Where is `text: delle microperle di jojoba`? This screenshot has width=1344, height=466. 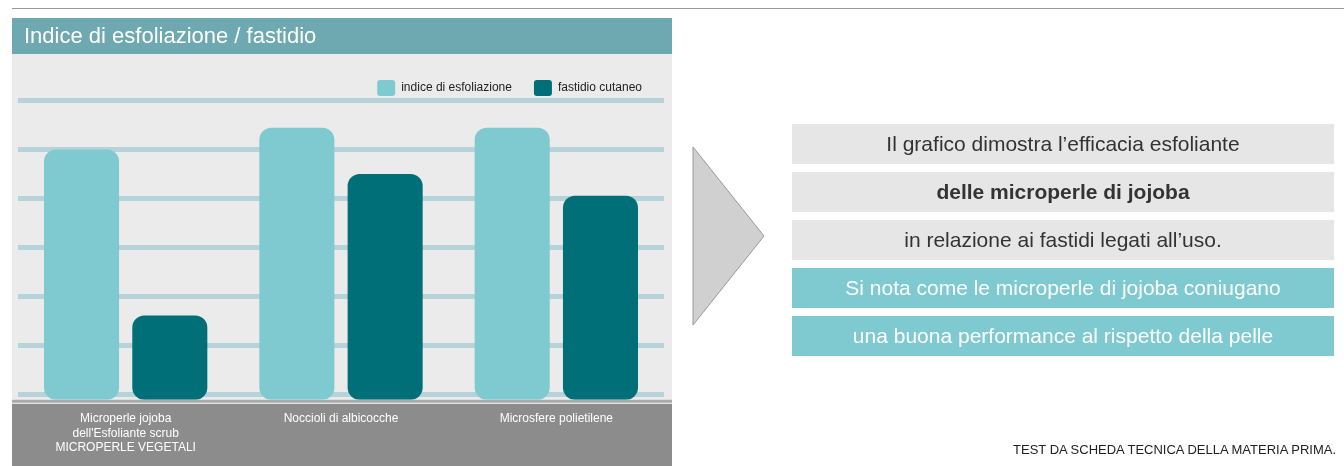
text: delle microperle di jojoba is located at coordinates (1063, 192).